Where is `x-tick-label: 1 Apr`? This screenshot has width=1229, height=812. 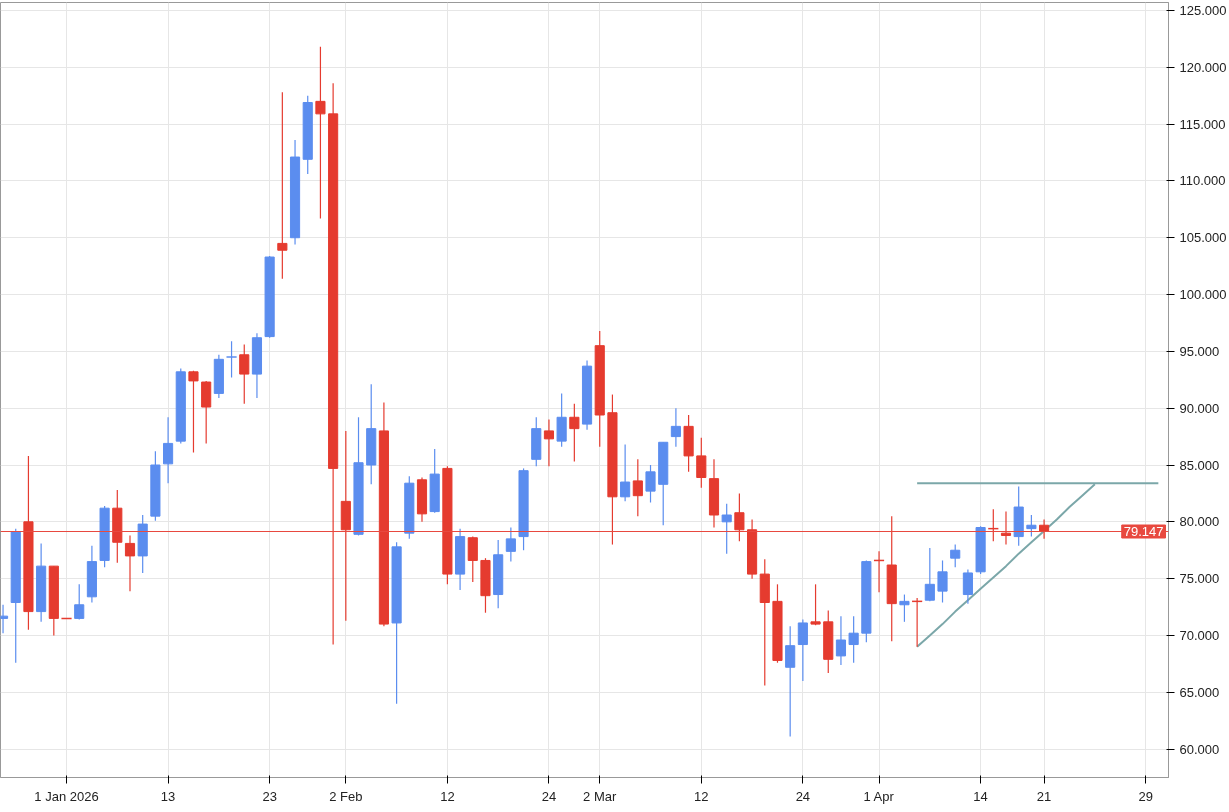 x-tick-label: 1 Apr is located at coordinates (879, 796).